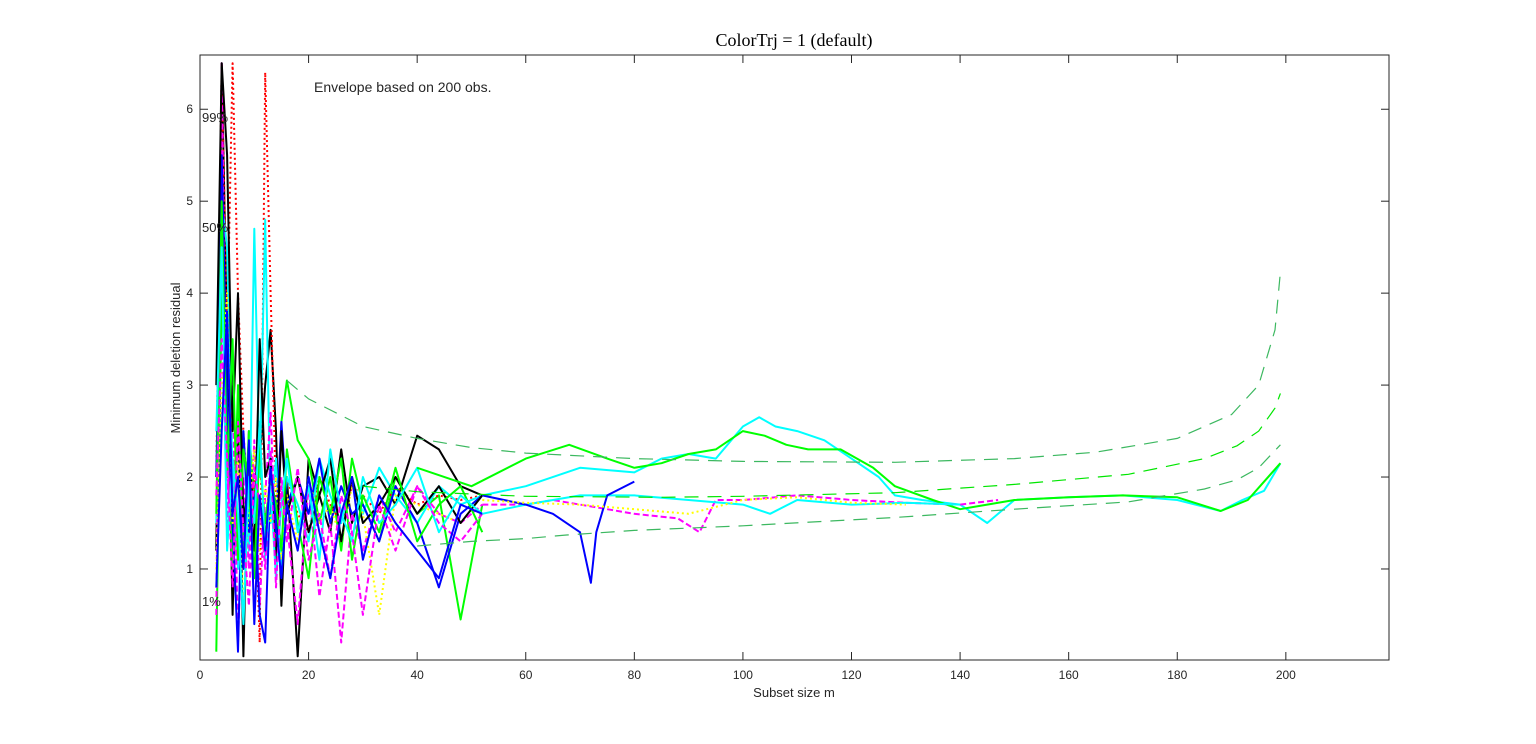 The image size is (1536, 744). I want to click on y-tick-label: 6, so click(189, 109).